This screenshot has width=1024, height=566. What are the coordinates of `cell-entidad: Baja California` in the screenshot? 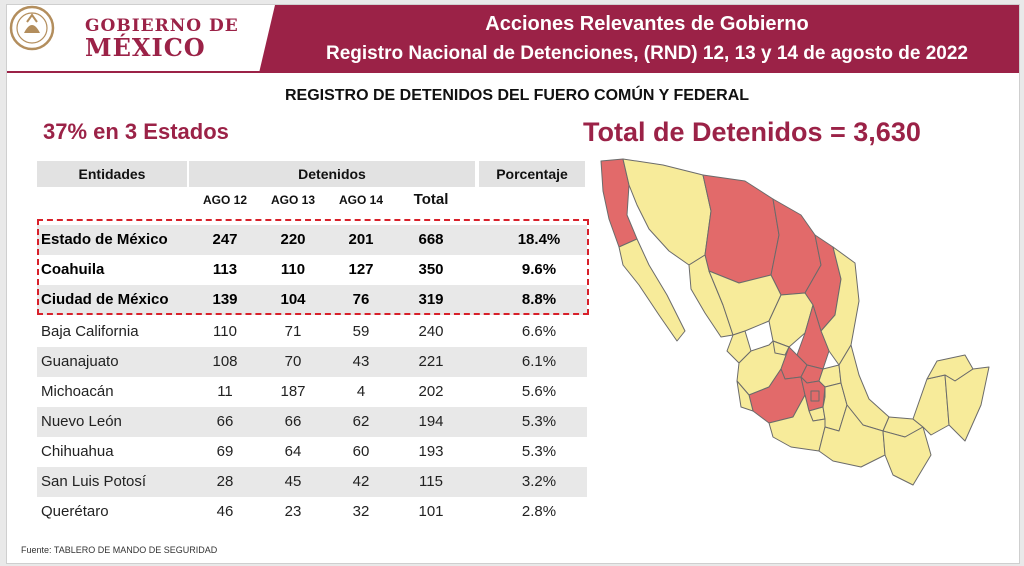 It's located at (90, 331).